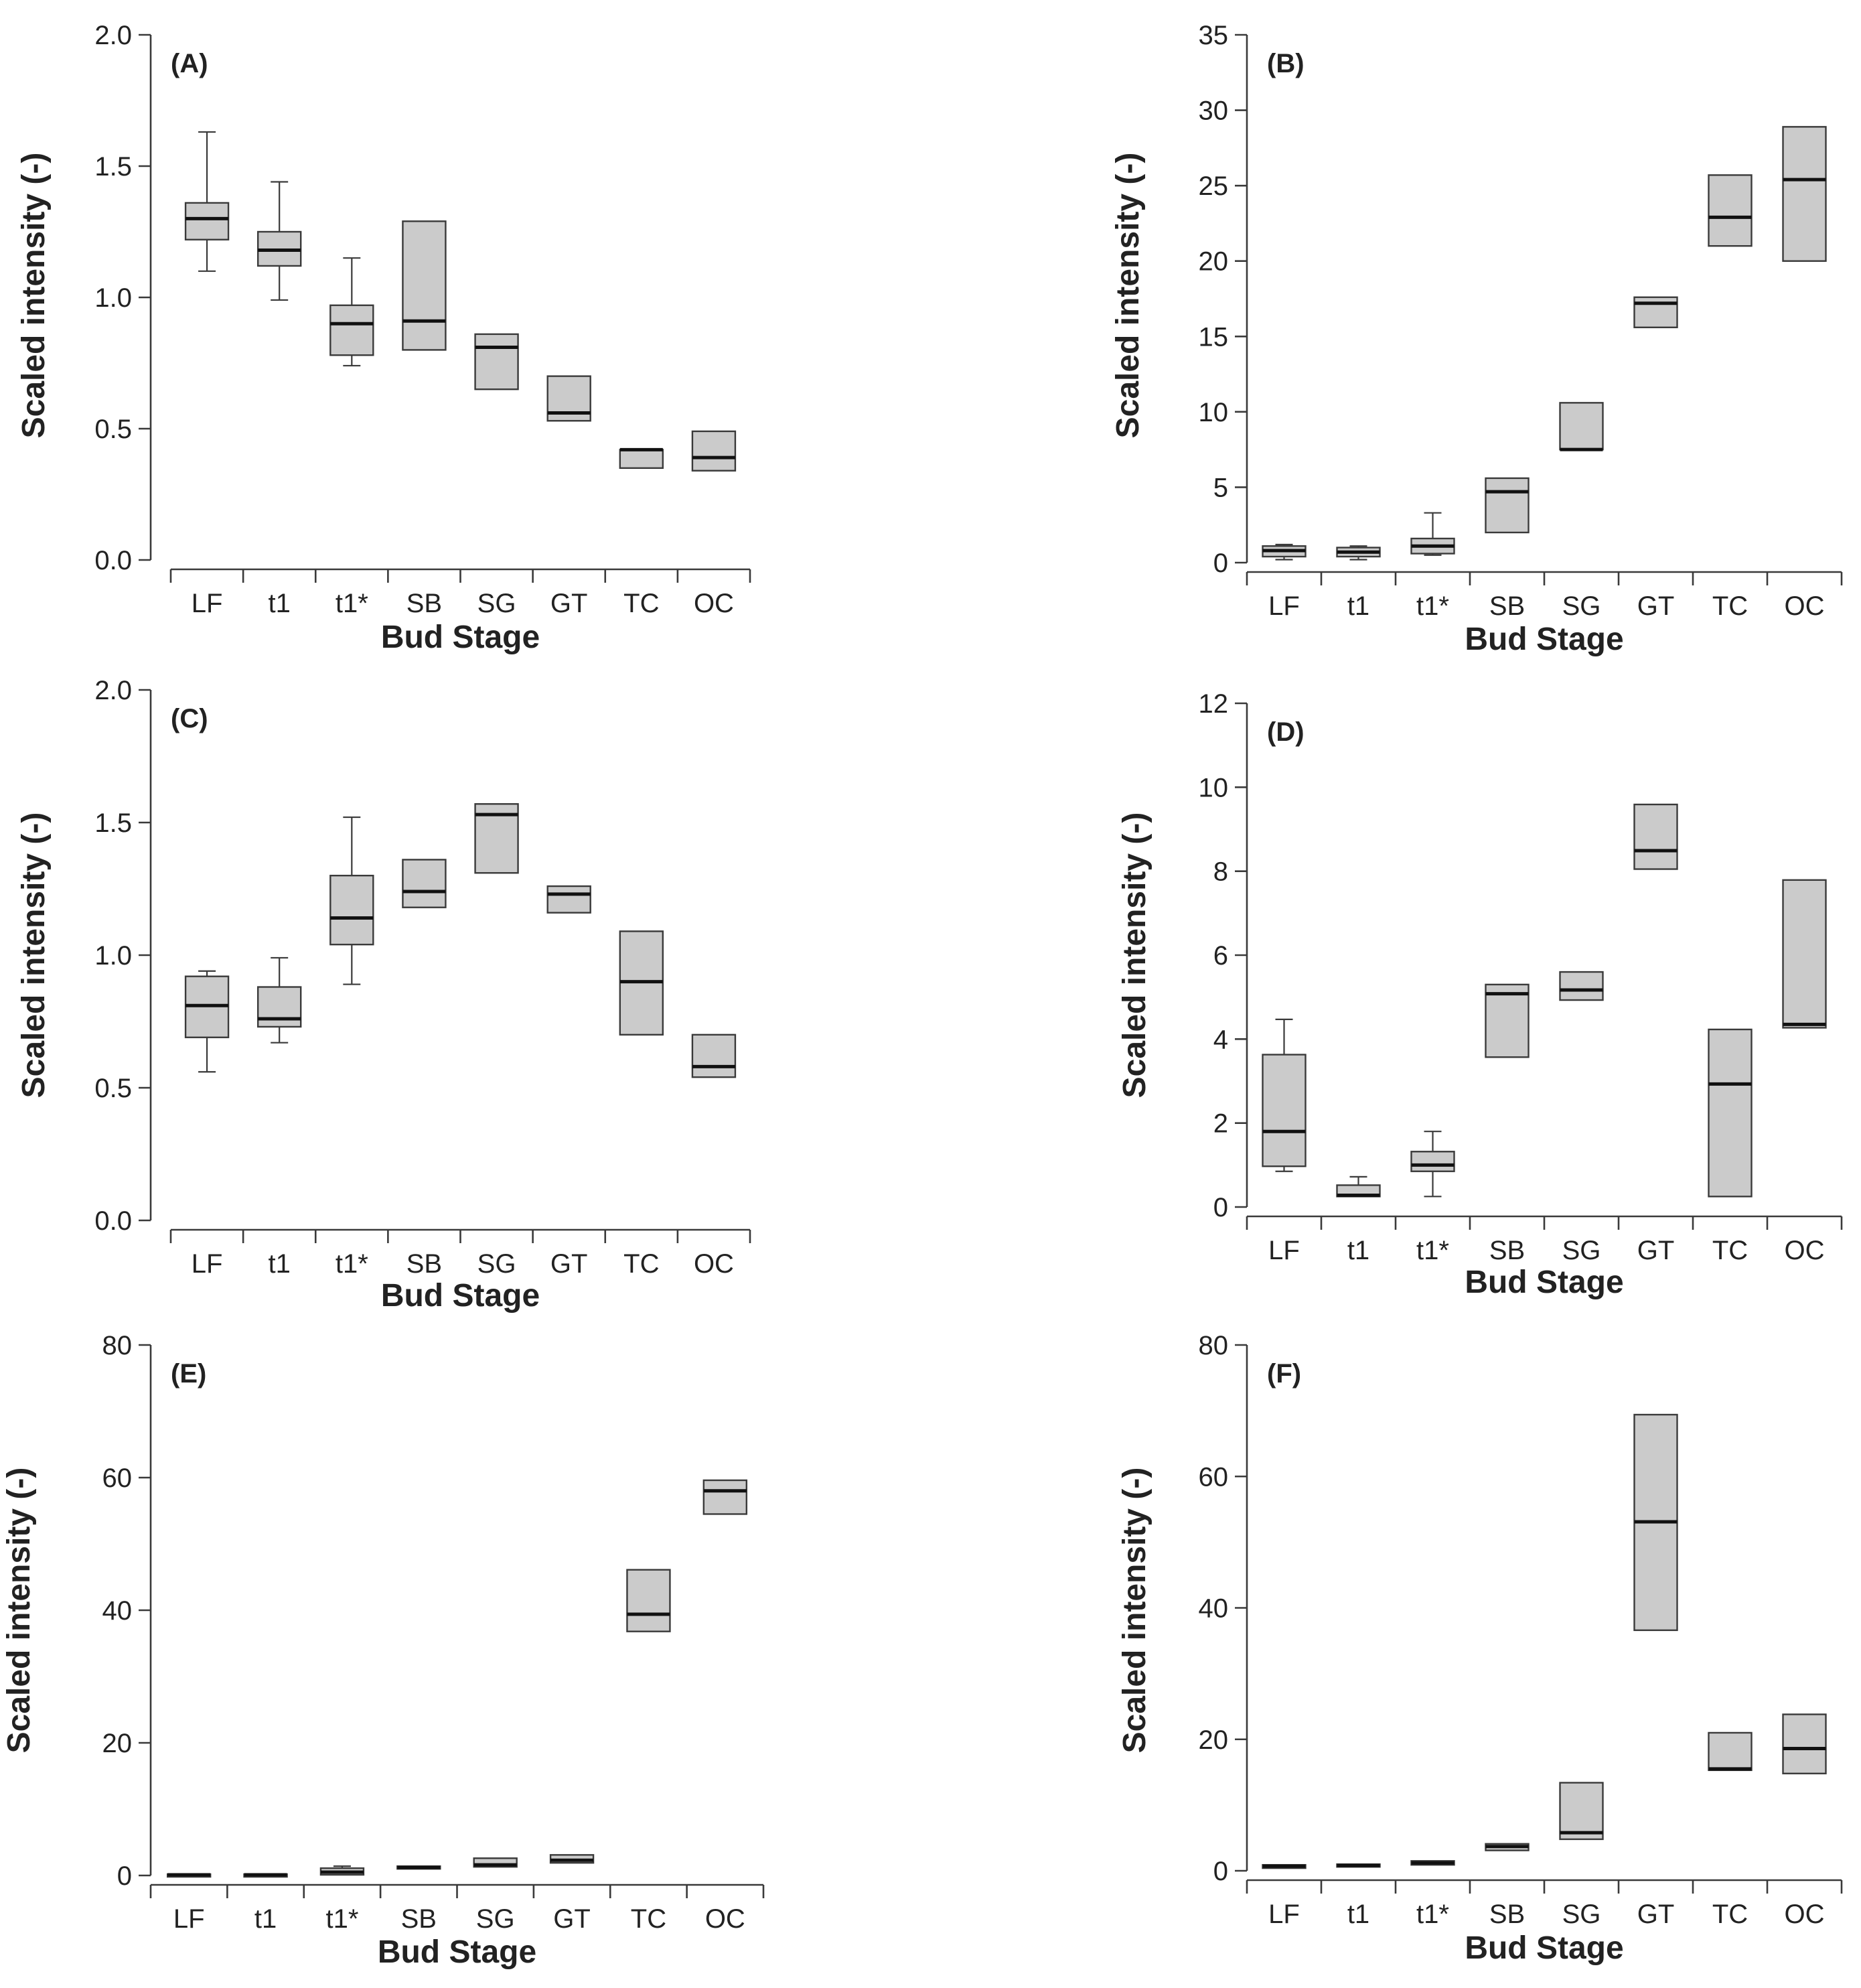  Describe the element at coordinates (1214, 111) in the screenshot. I see `y-tick-label: 30` at that location.